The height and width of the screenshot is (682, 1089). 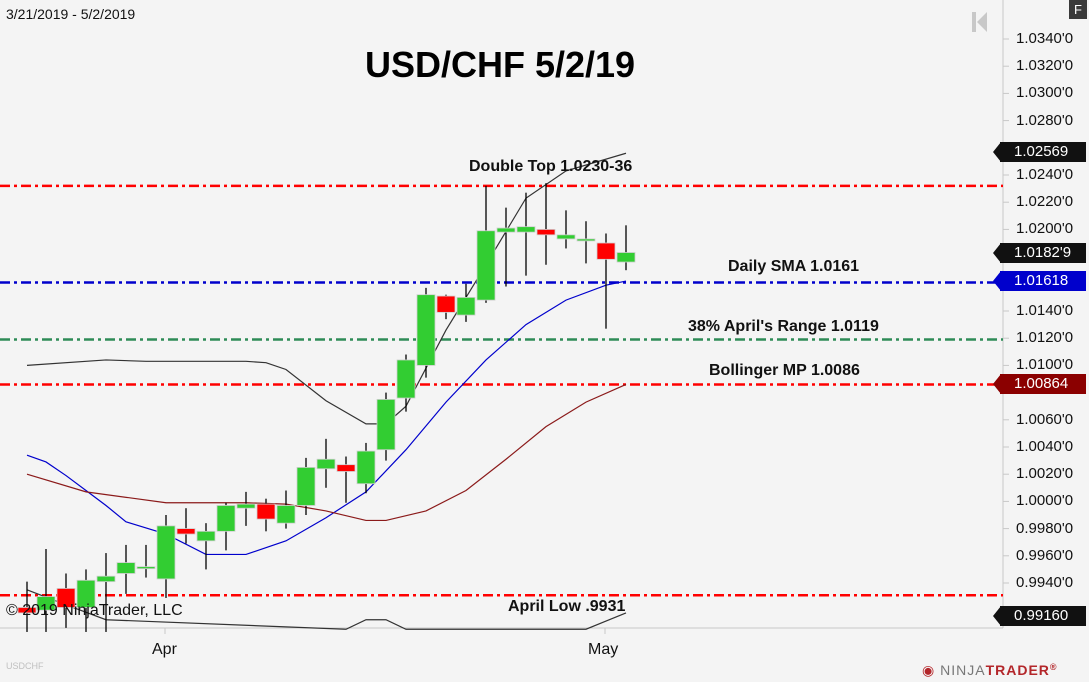 I want to click on level-annotation: 38% April's Range 1.0119, so click(x=783, y=326).